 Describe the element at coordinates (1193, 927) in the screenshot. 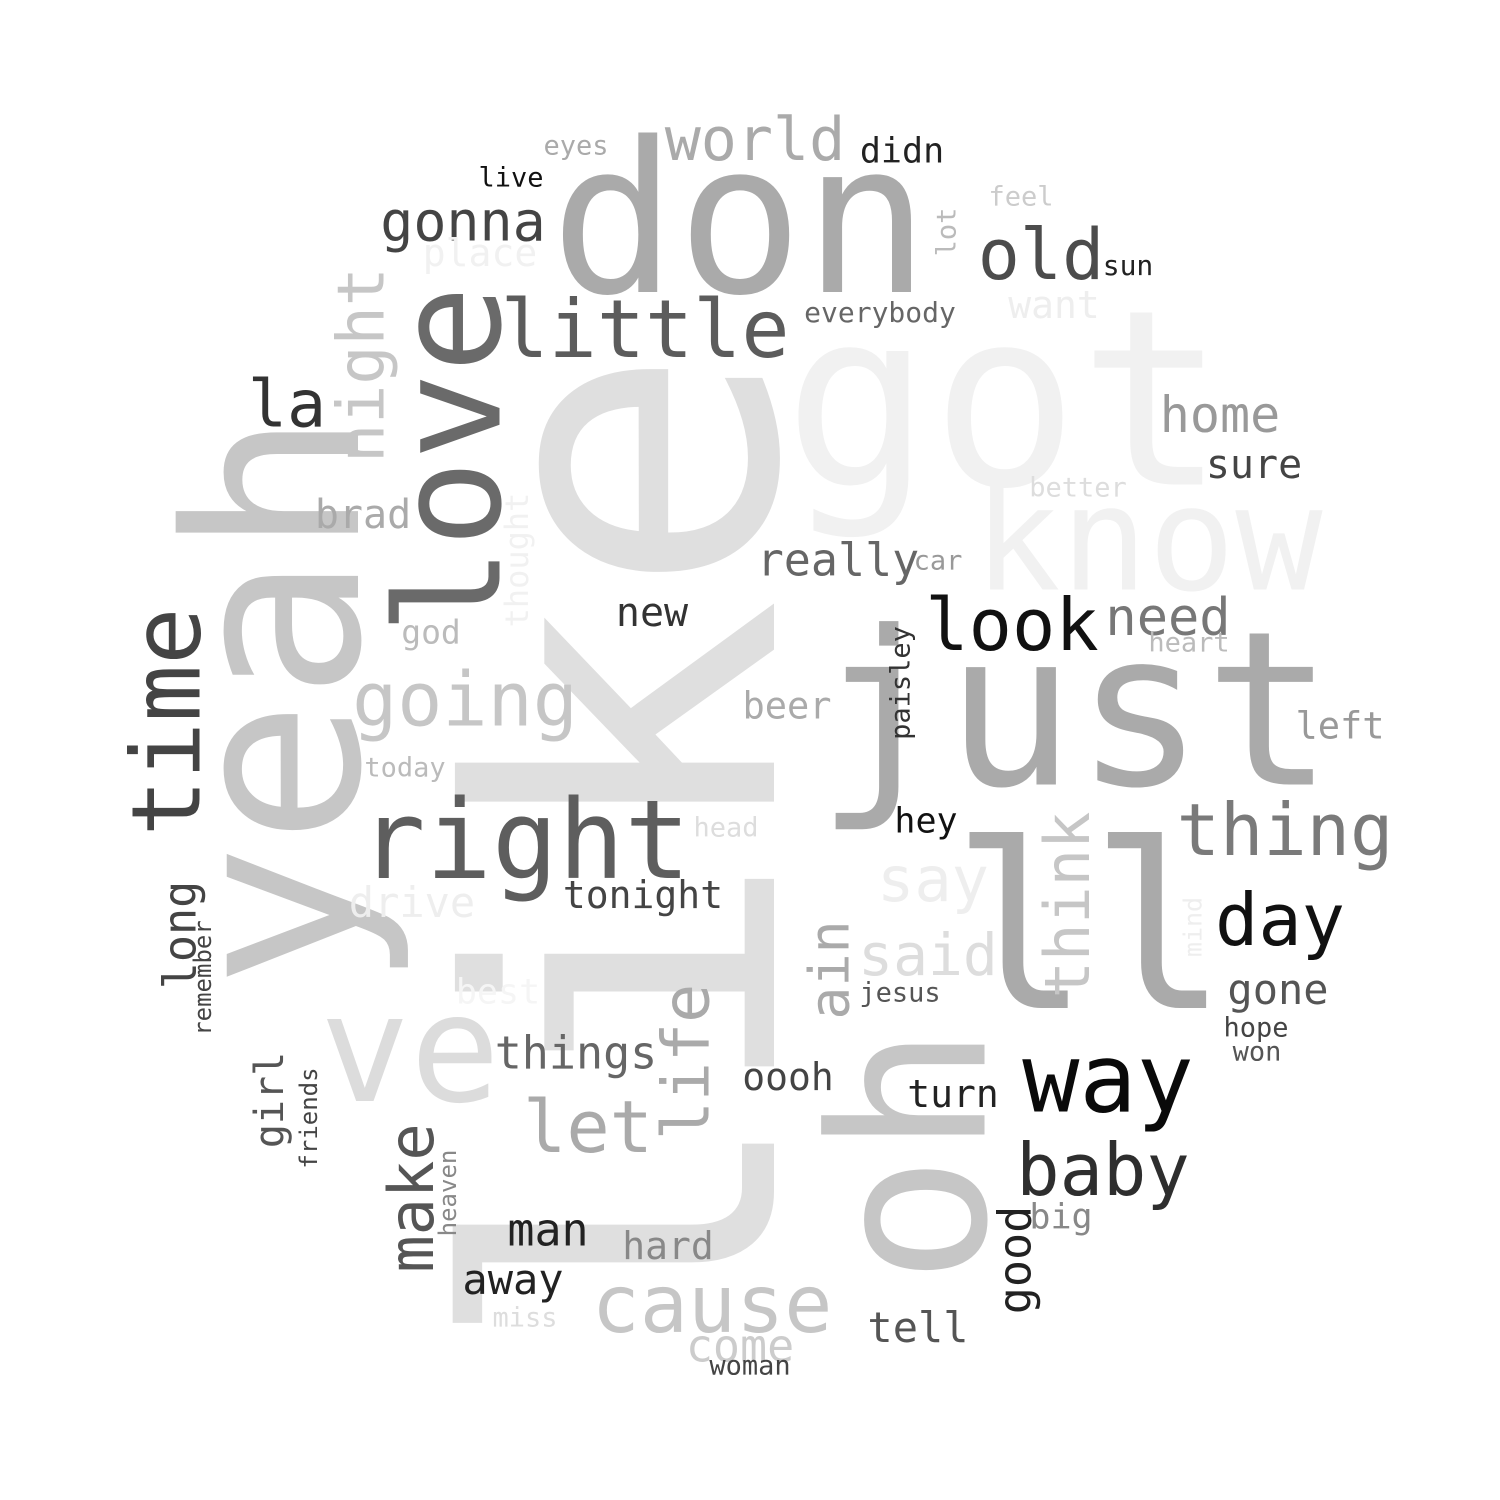

I see `word-mind: mind` at that location.